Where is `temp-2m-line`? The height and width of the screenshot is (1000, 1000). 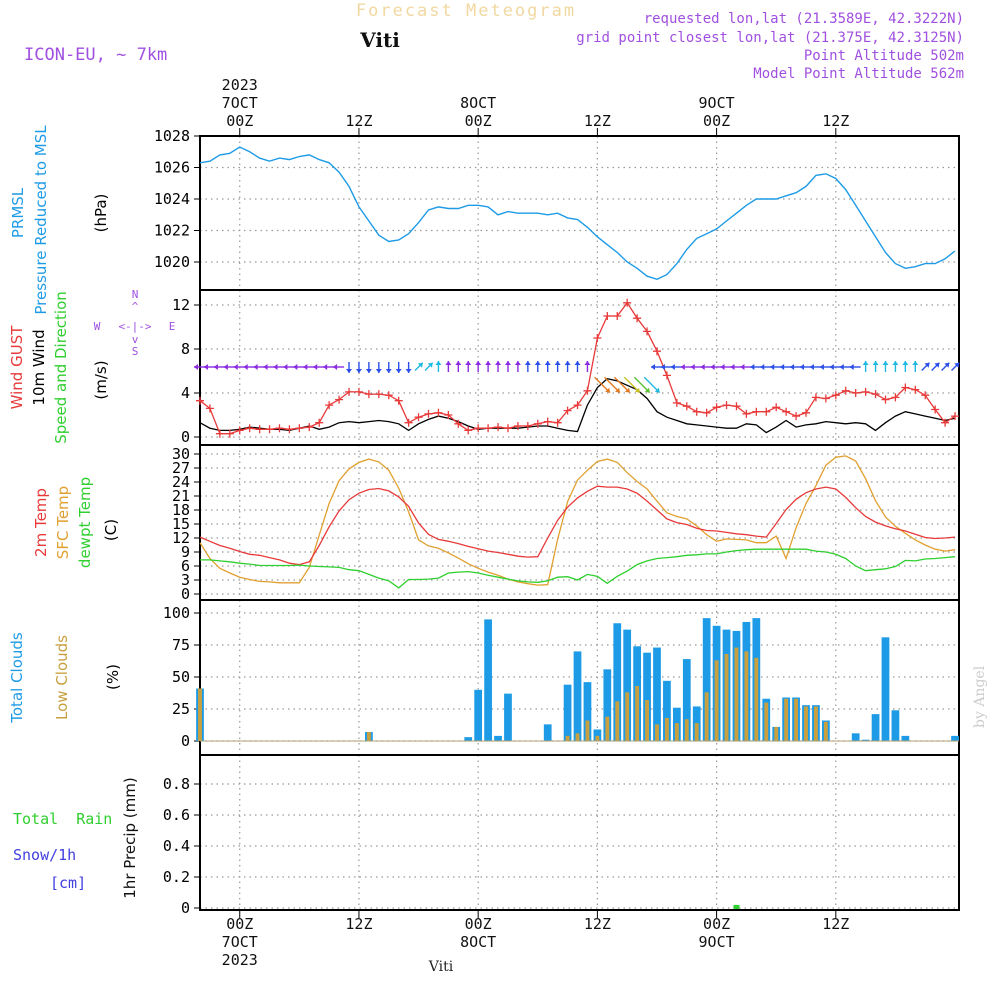 temp-2m-line is located at coordinates (577, 525).